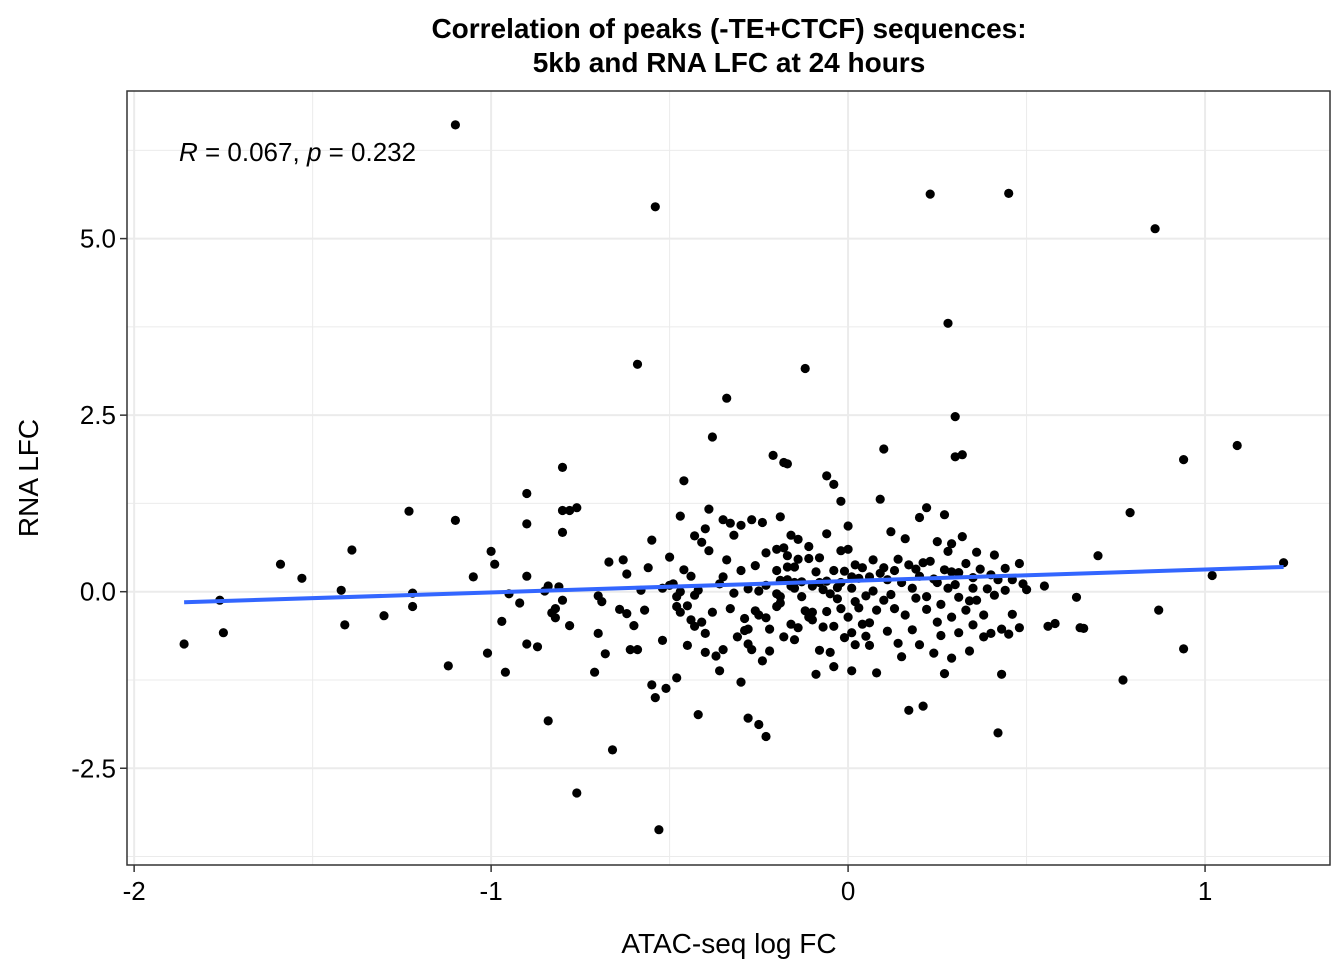 The width and height of the screenshot is (1344, 960). I want to click on p-symbol: p, so click(313, 152).